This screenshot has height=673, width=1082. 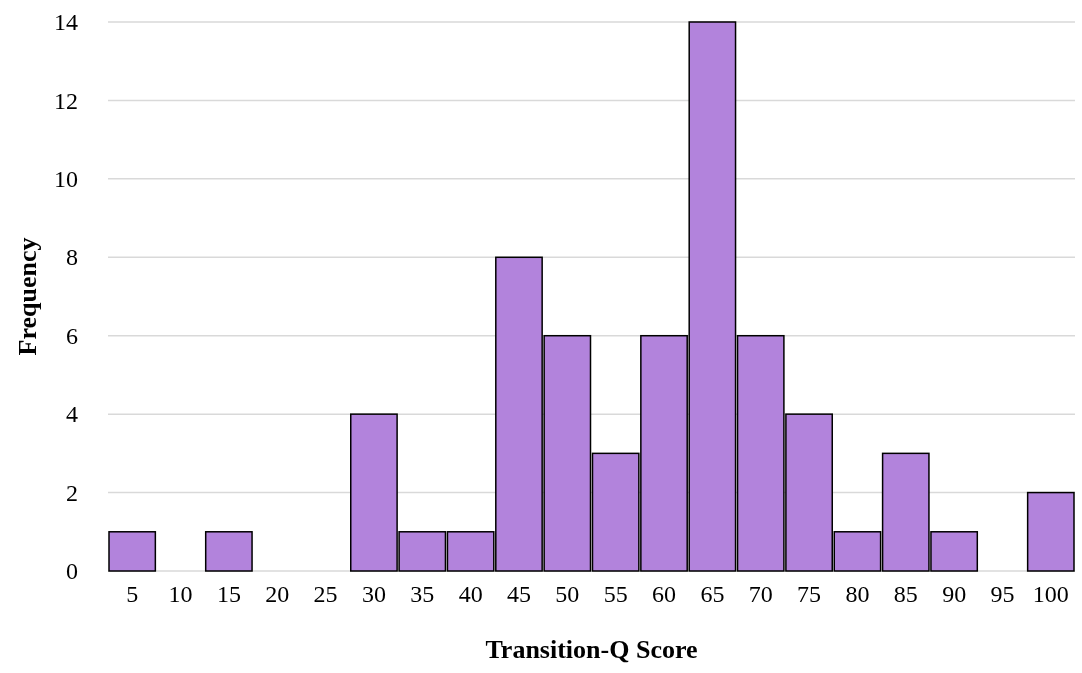 I want to click on x-tick-label: 30, so click(x=373, y=594).